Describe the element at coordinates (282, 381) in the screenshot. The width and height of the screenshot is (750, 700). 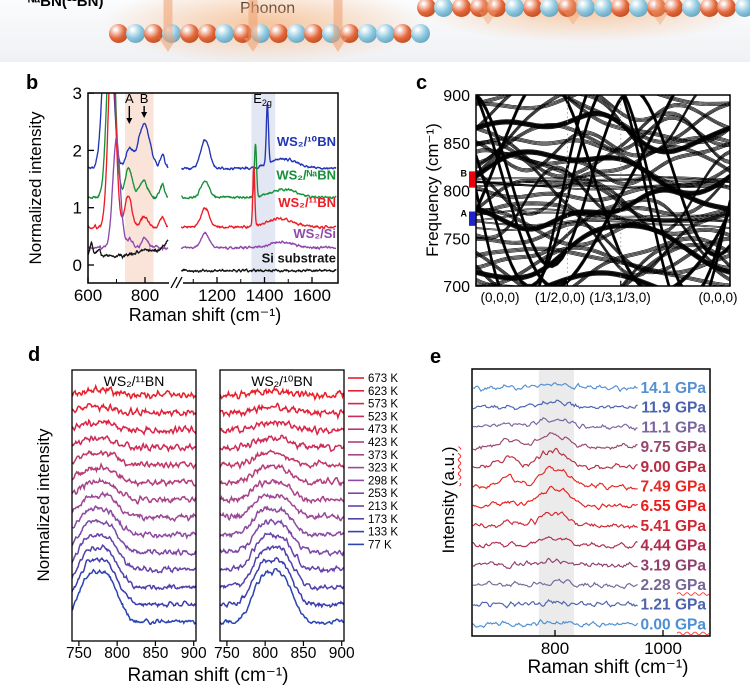
I see `subpanel-title: WS₂/¹⁰BN` at that location.